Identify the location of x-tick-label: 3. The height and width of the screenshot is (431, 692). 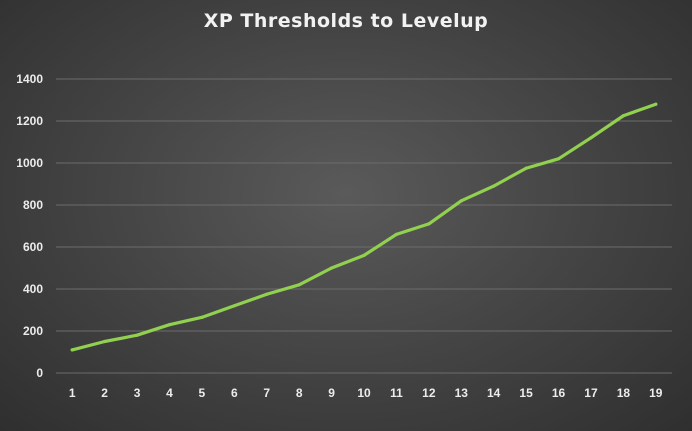
(137, 393).